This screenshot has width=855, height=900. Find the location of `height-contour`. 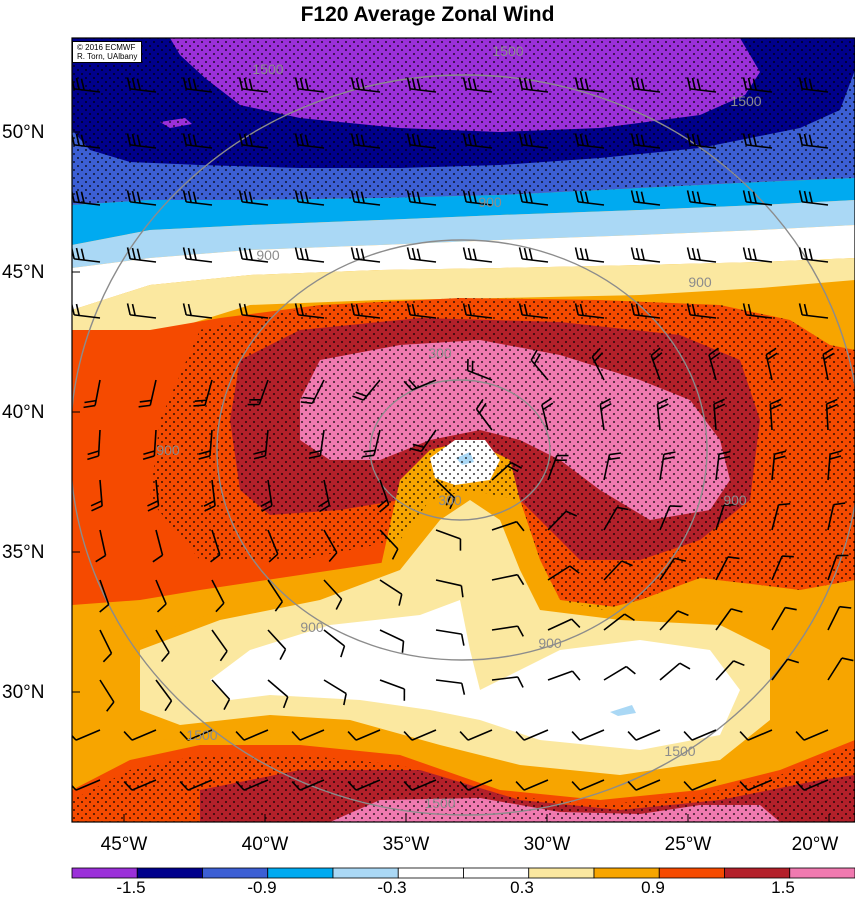

height-contour is located at coordinates (460, 450).